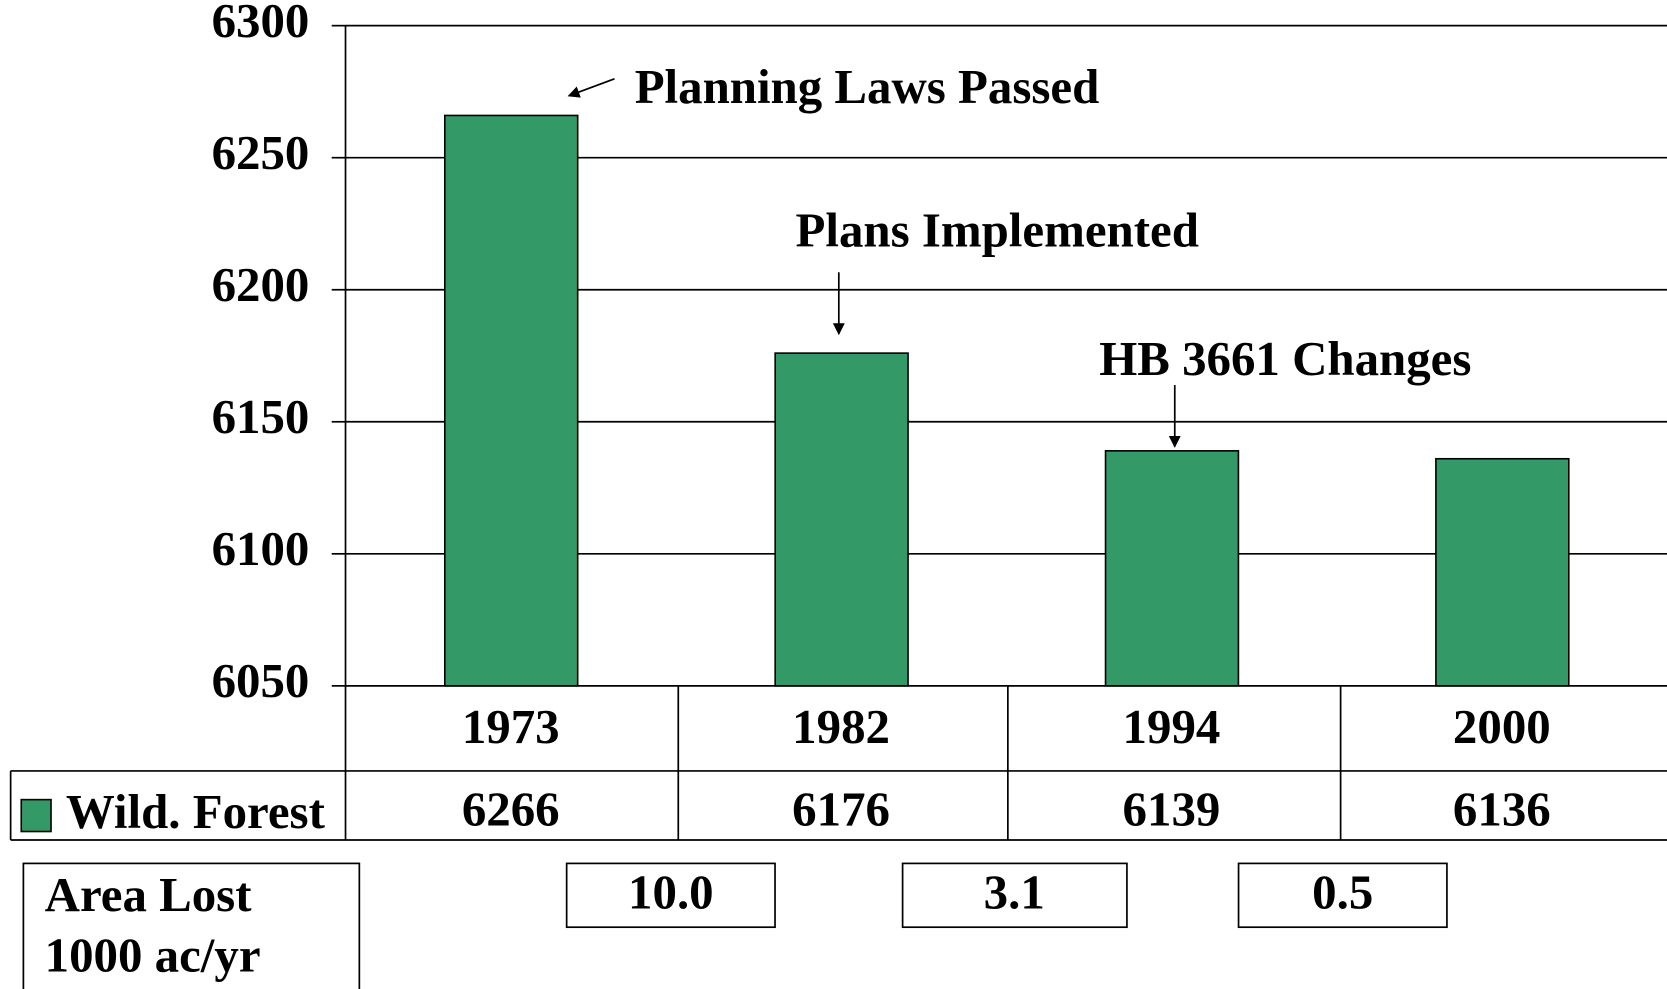 The image size is (1667, 989). Describe the element at coordinates (867, 86) in the screenshot. I see `annotation: Planning Laws Passed` at that location.